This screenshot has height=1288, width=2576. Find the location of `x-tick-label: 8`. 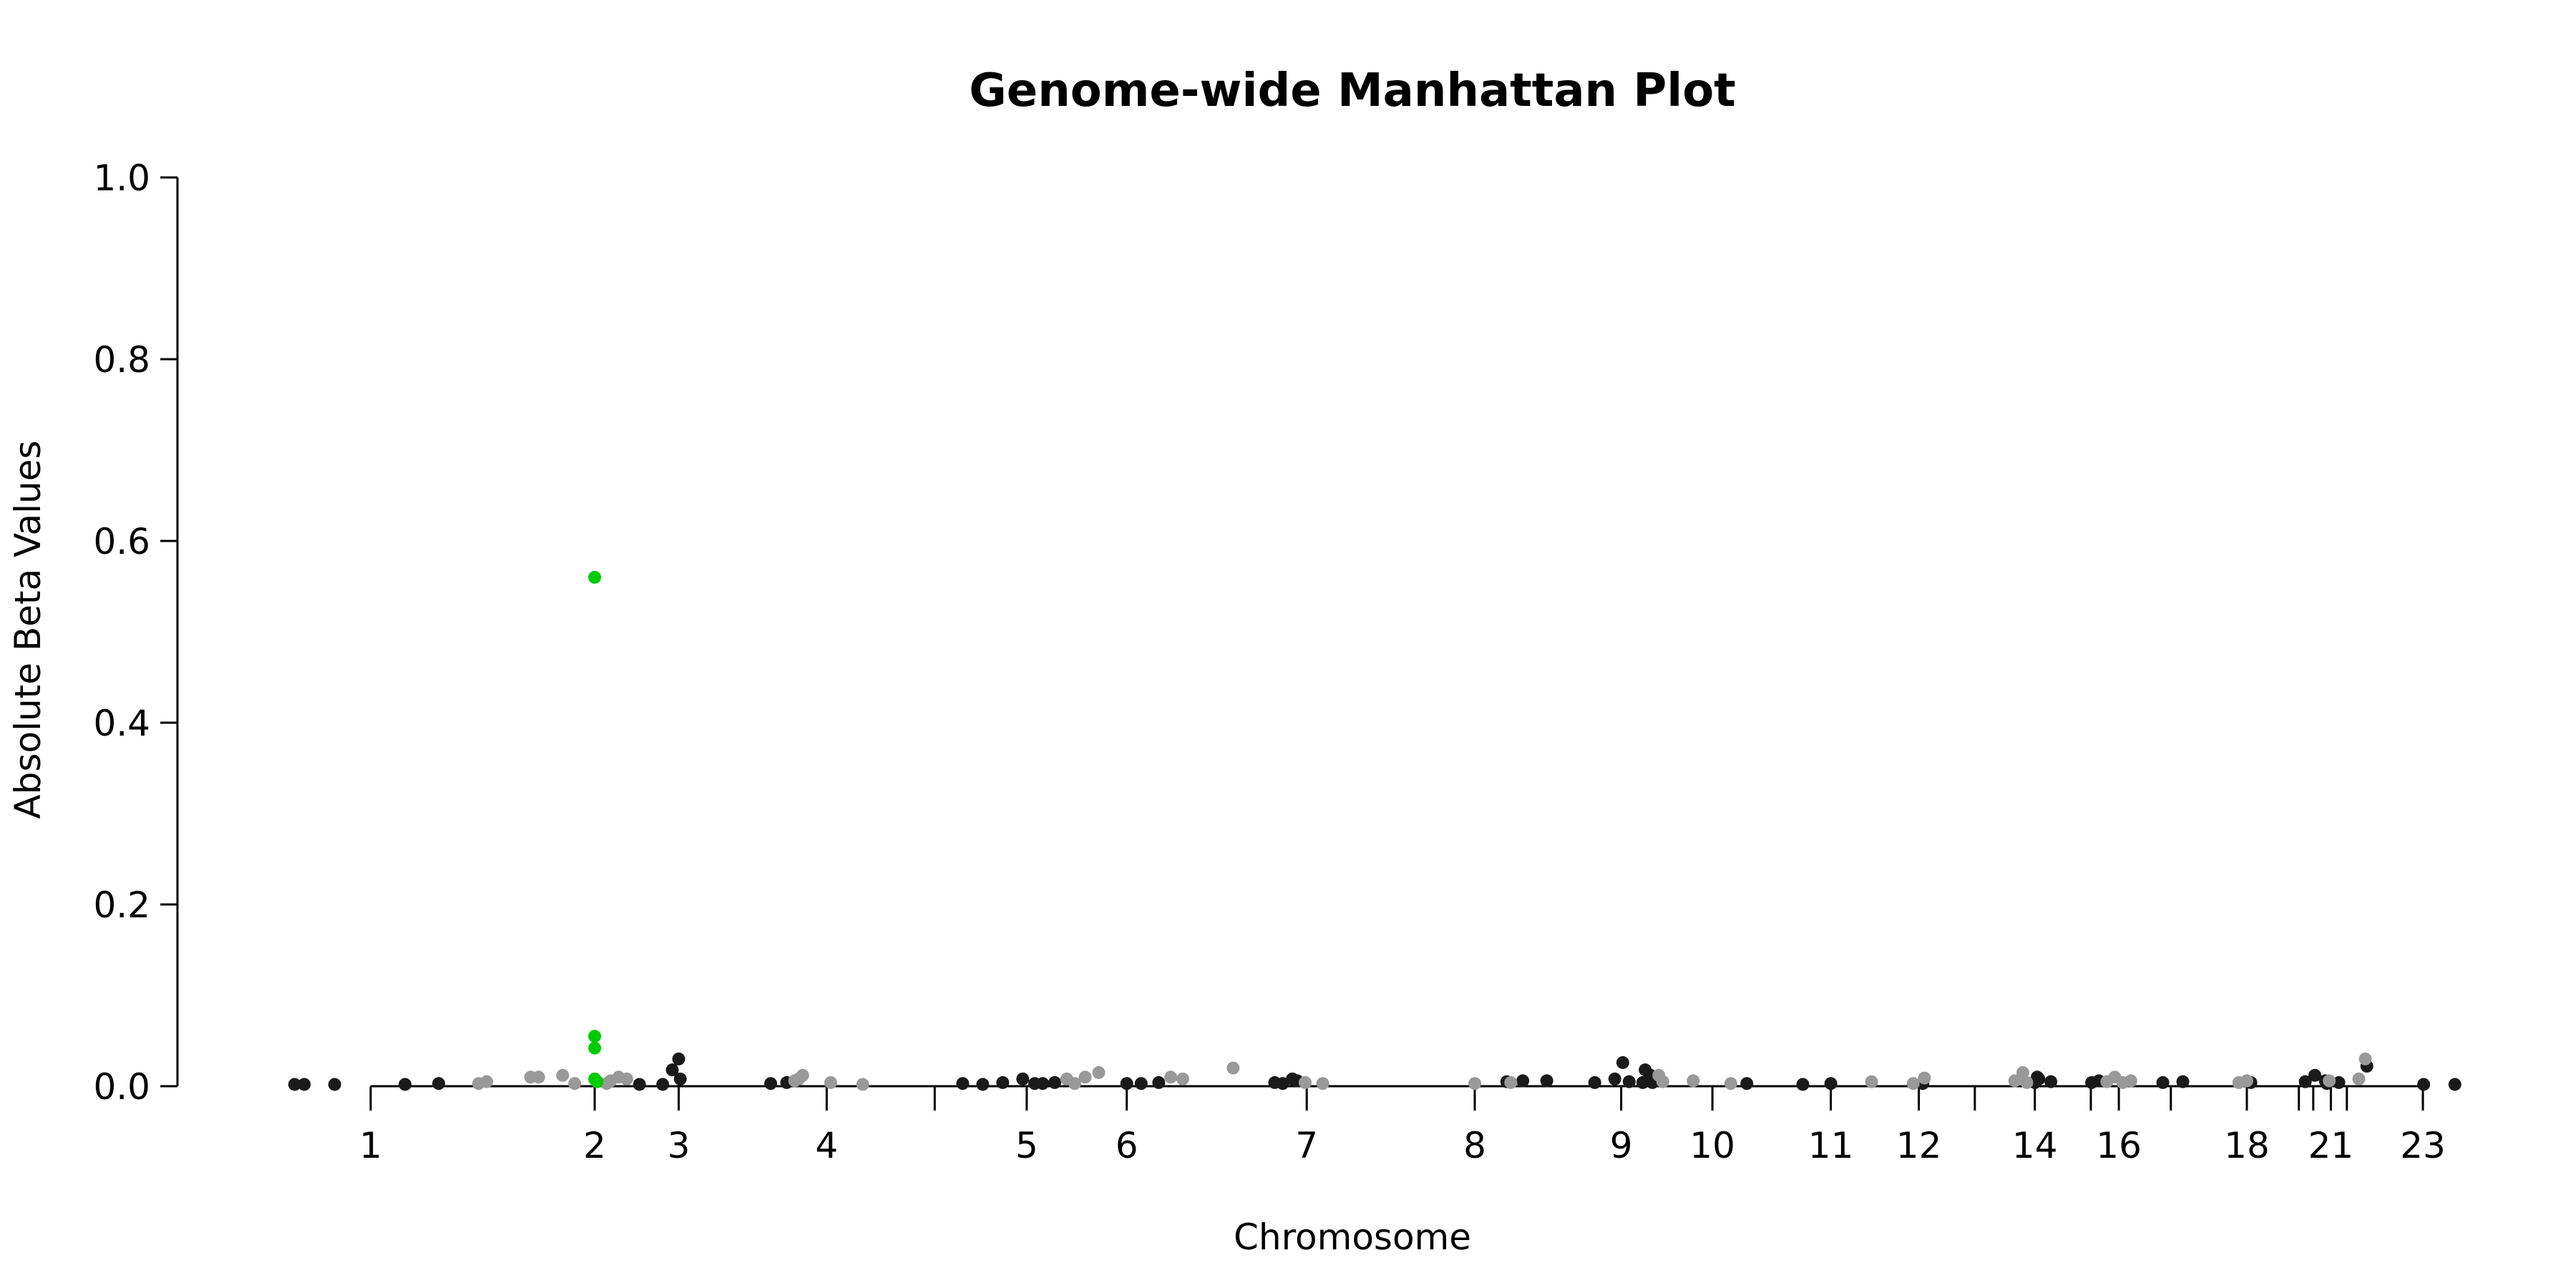

x-tick-label: 8 is located at coordinates (1474, 1145).